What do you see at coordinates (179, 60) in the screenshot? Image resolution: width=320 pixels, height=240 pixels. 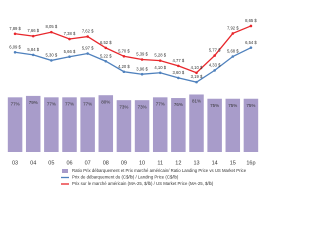 I see `point-label: 4,77 $` at bounding box center [179, 60].